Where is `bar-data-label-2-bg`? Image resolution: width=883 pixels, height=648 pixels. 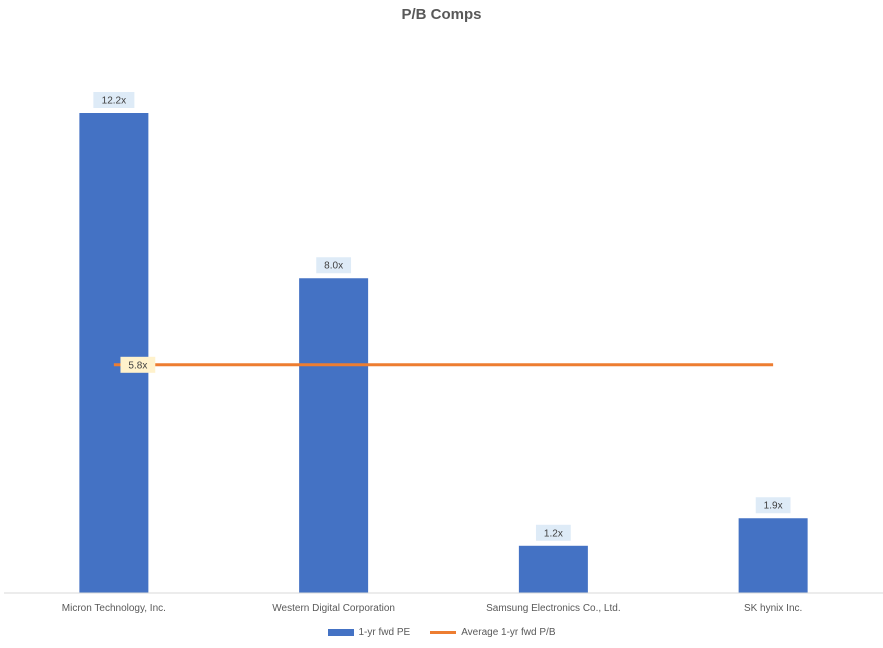
bar-data-label-2-bg is located at coordinates (334, 265).